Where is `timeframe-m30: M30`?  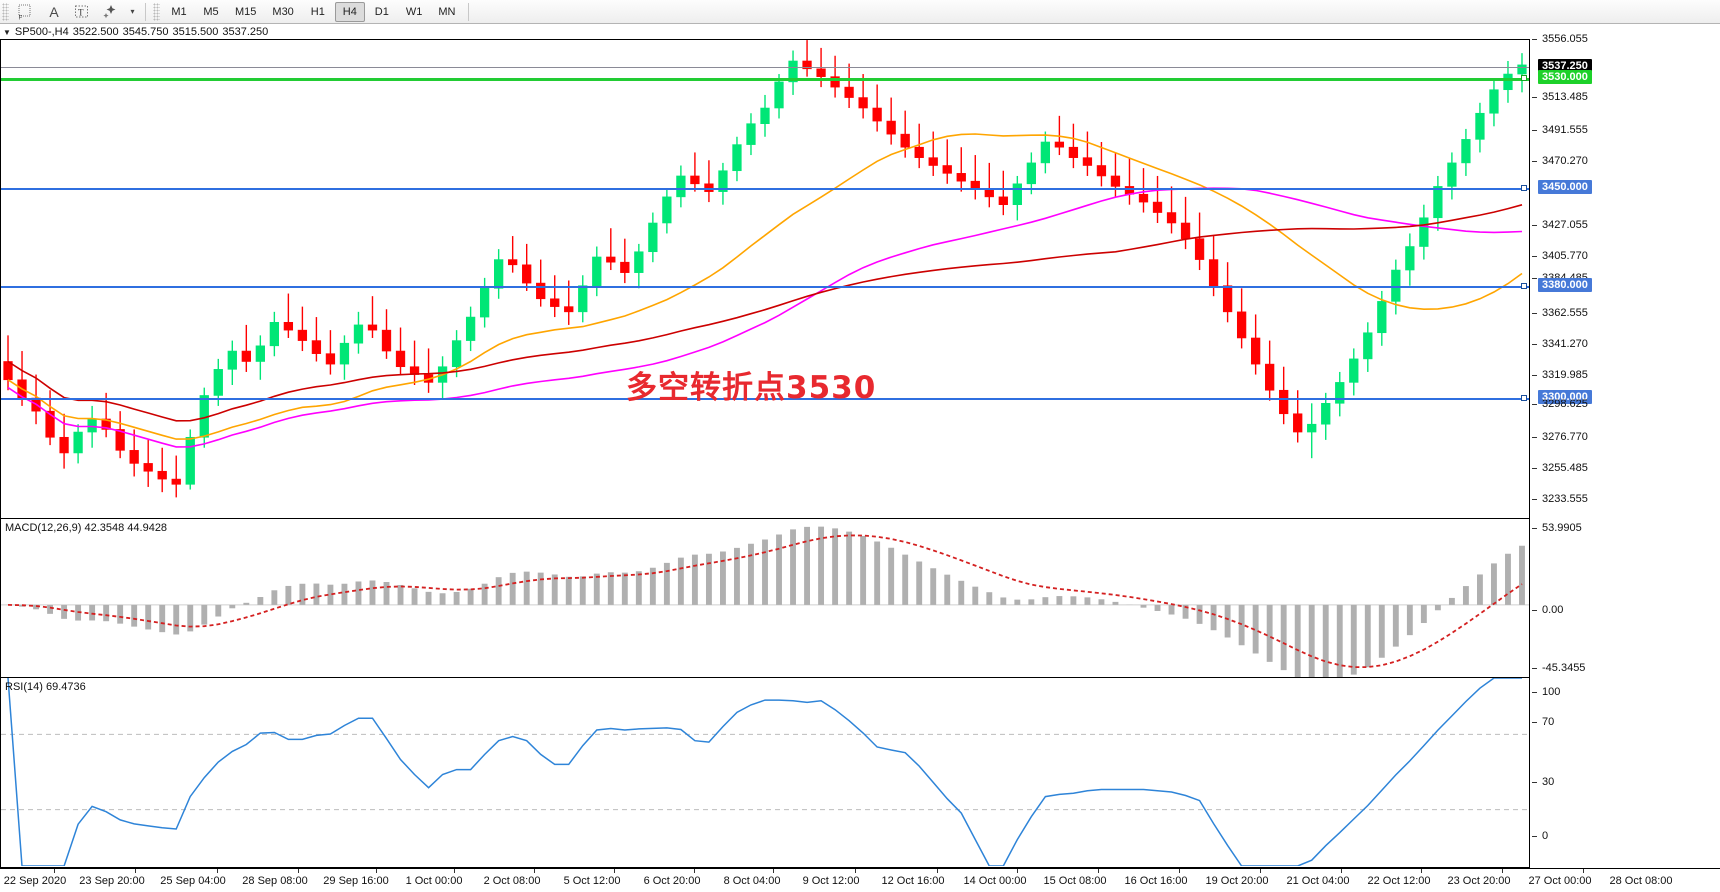
timeframe-m30: M30 is located at coordinates (283, 11).